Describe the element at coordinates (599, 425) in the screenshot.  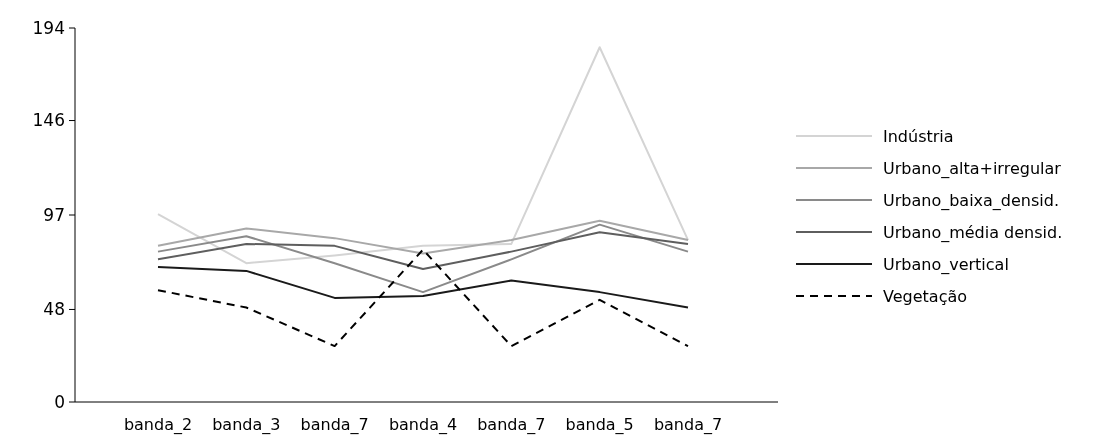
I see `x-tick-label: banda_5` at that location.